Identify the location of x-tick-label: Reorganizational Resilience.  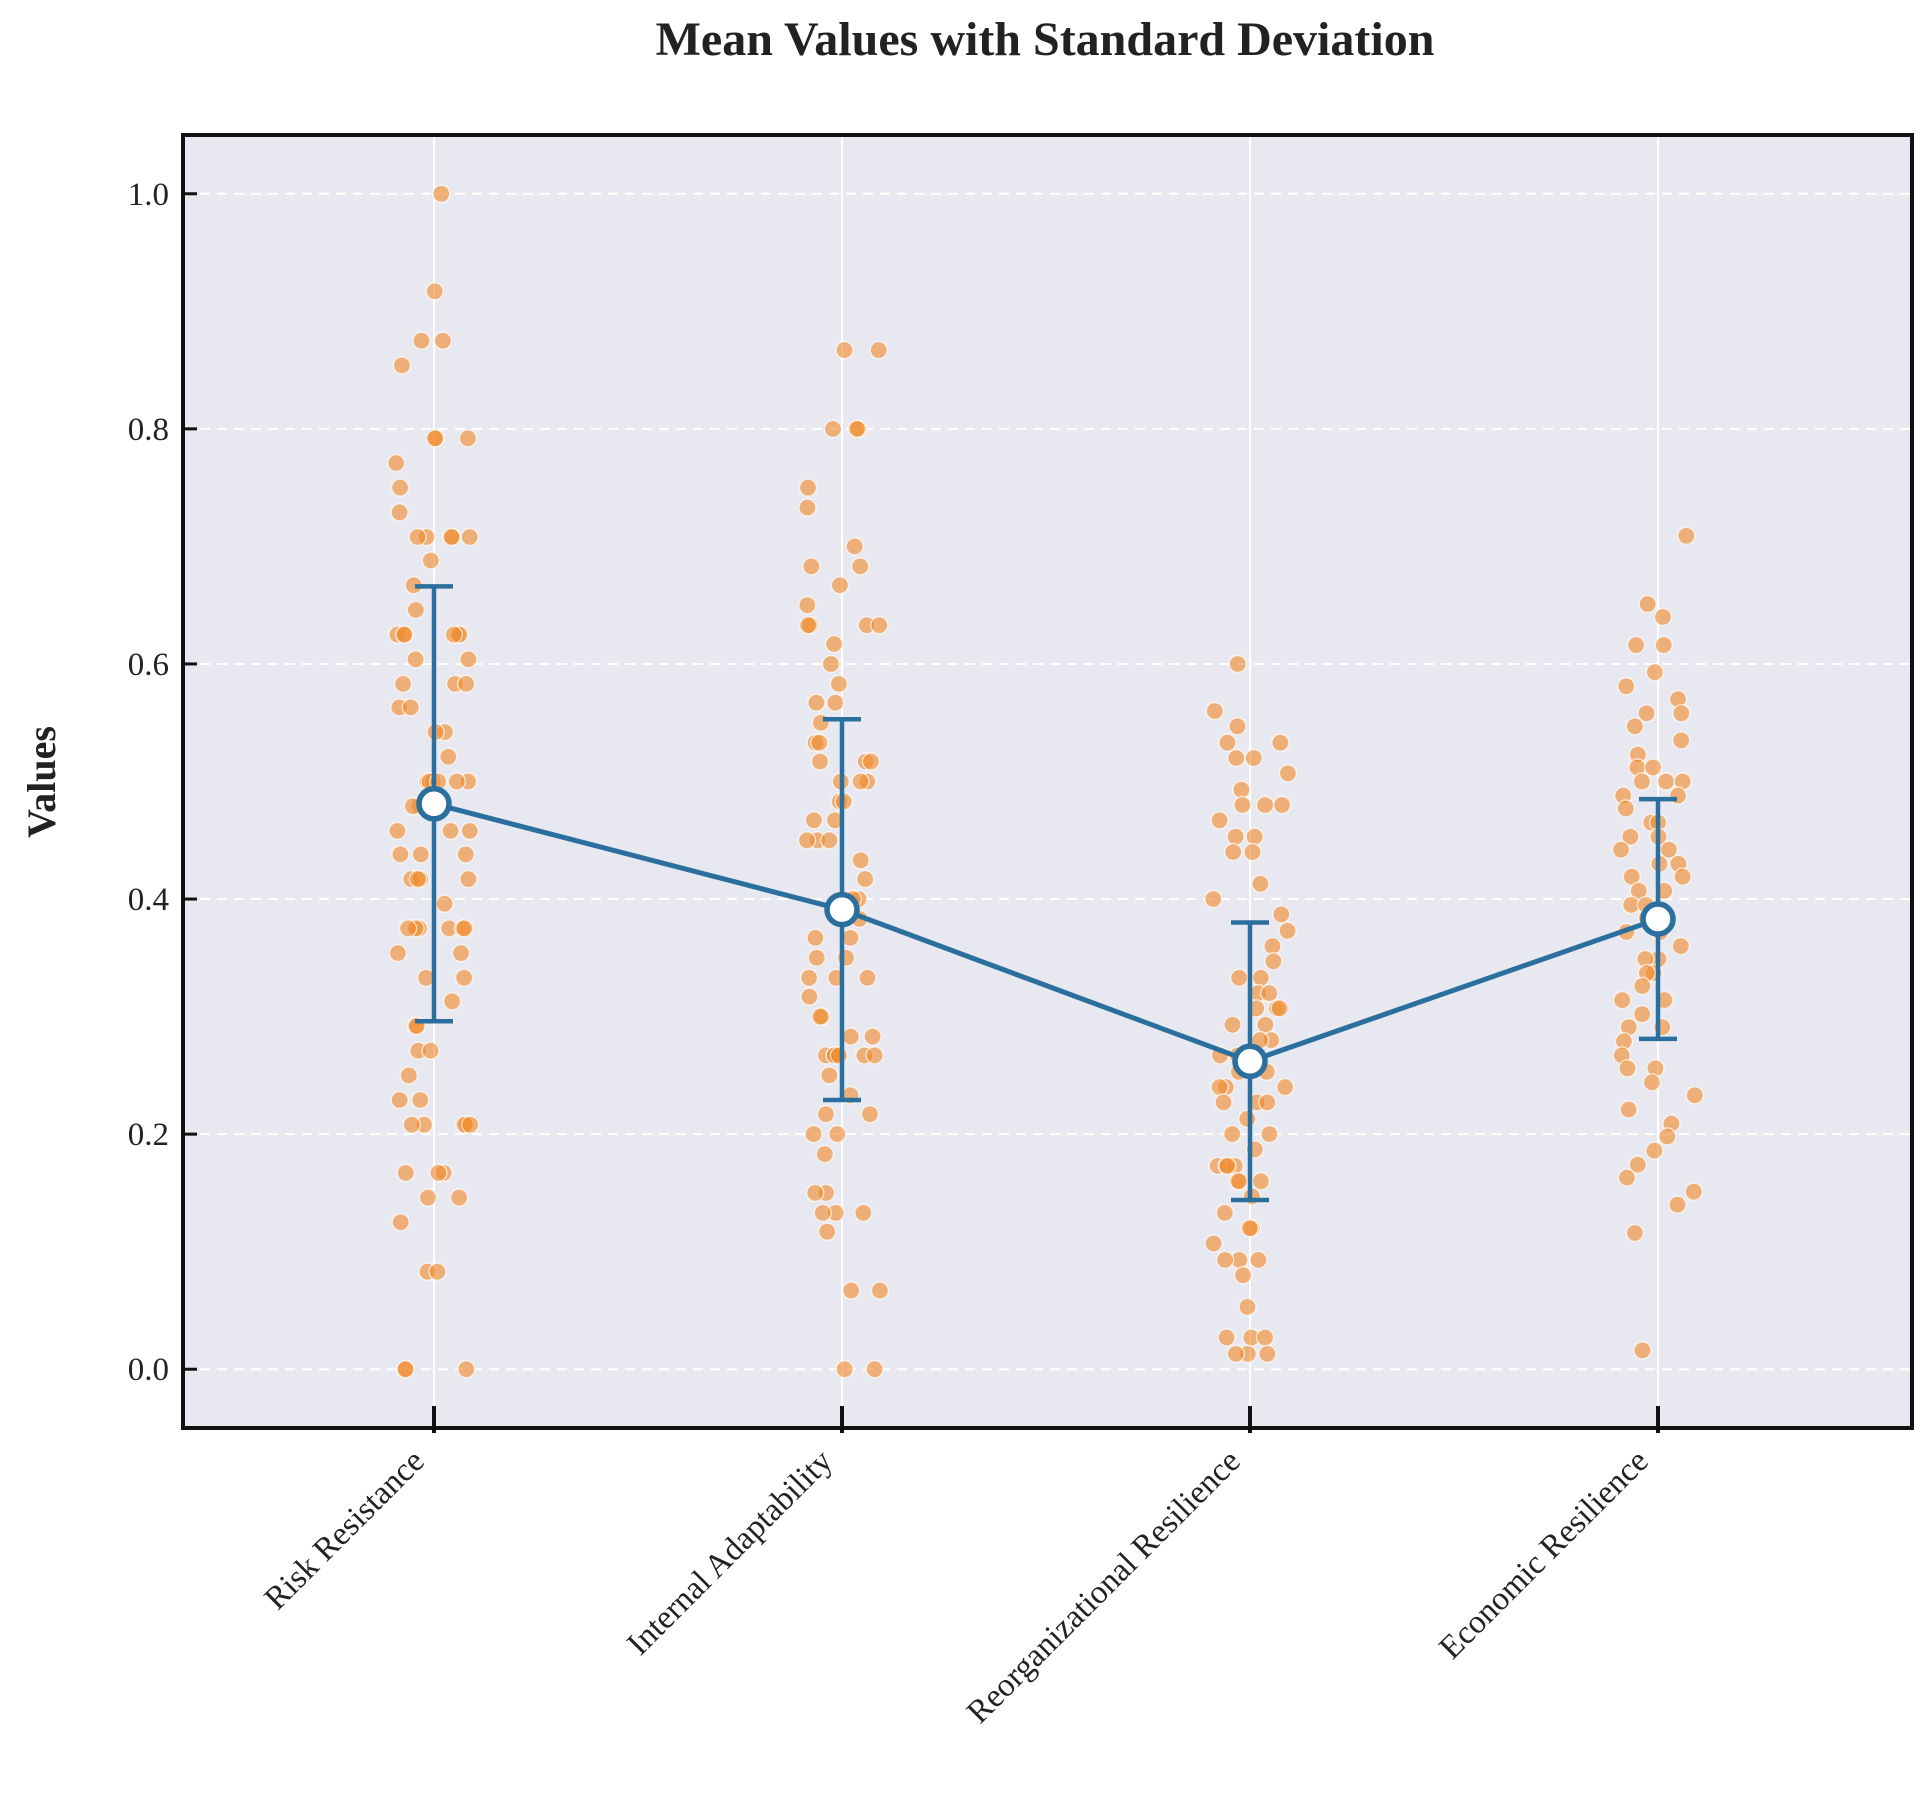
(1103, 1586).